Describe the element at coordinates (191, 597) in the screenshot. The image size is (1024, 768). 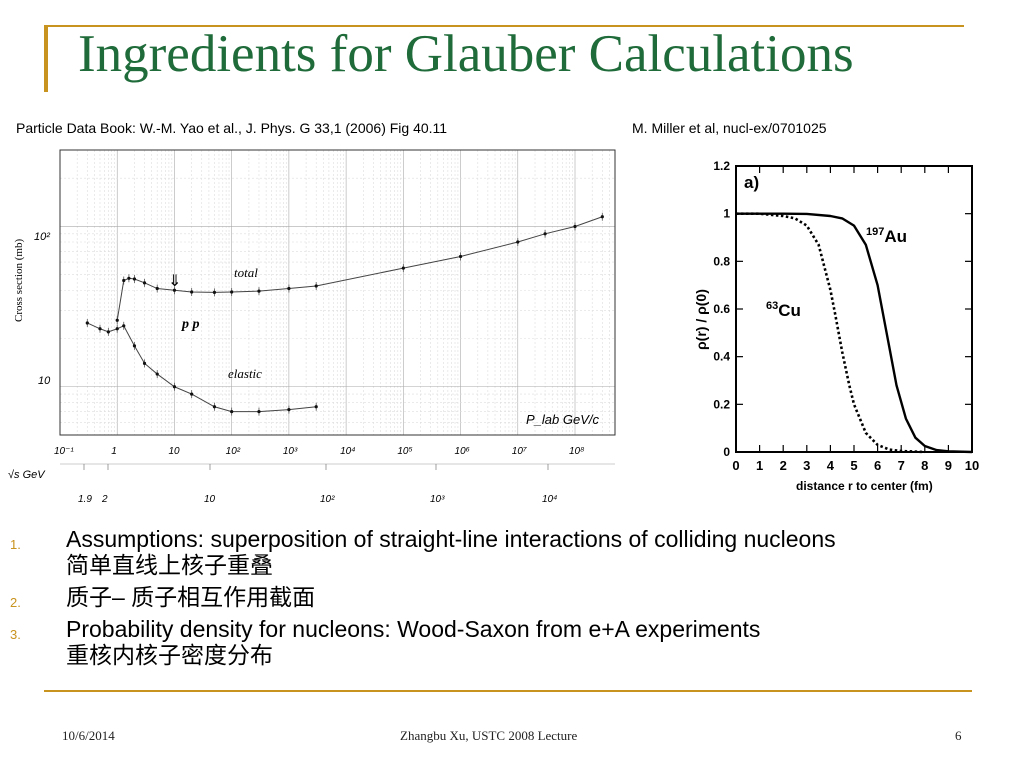
I see `list-item-text: 质子– 质子相互作用截面` at that location.